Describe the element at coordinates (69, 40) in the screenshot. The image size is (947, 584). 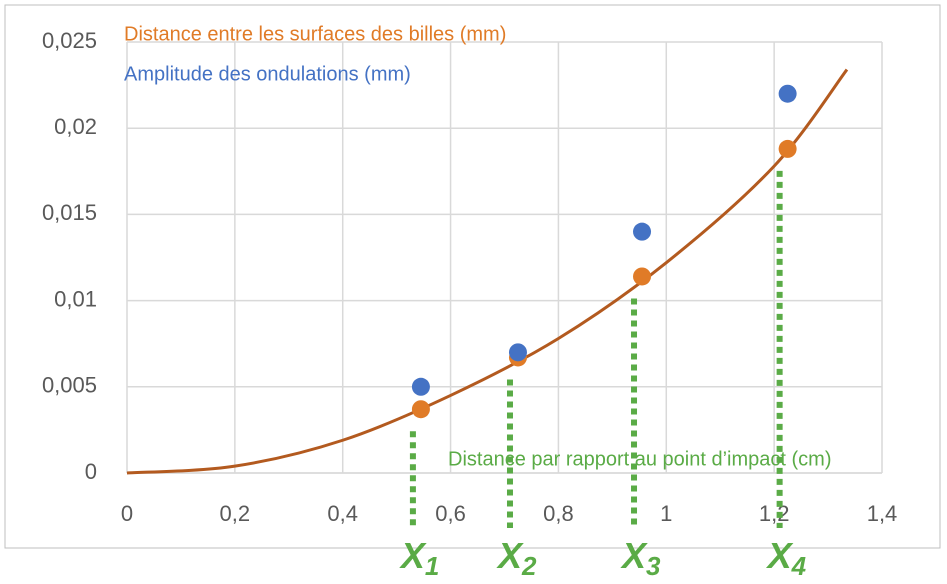
I see `y-tick-label: 0,025` at that location.